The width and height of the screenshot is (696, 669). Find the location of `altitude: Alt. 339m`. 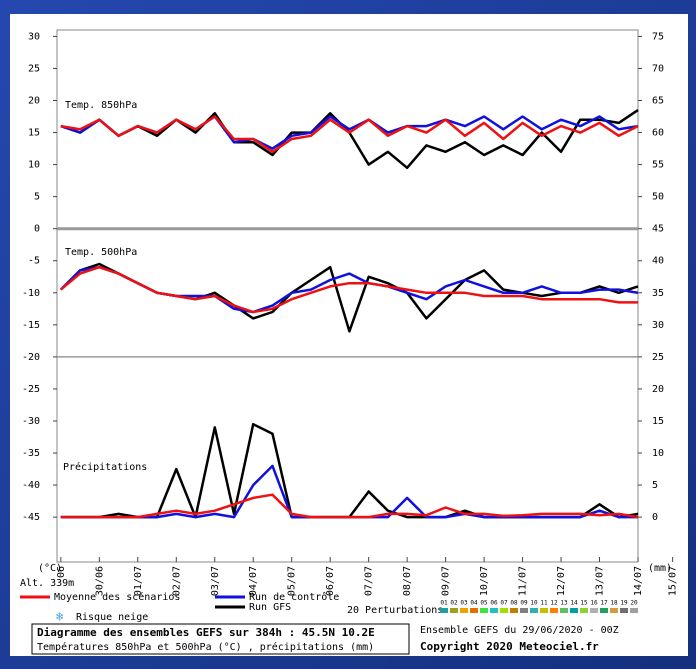

altitude: Alt. 339m is located at coordinates (47, 583).